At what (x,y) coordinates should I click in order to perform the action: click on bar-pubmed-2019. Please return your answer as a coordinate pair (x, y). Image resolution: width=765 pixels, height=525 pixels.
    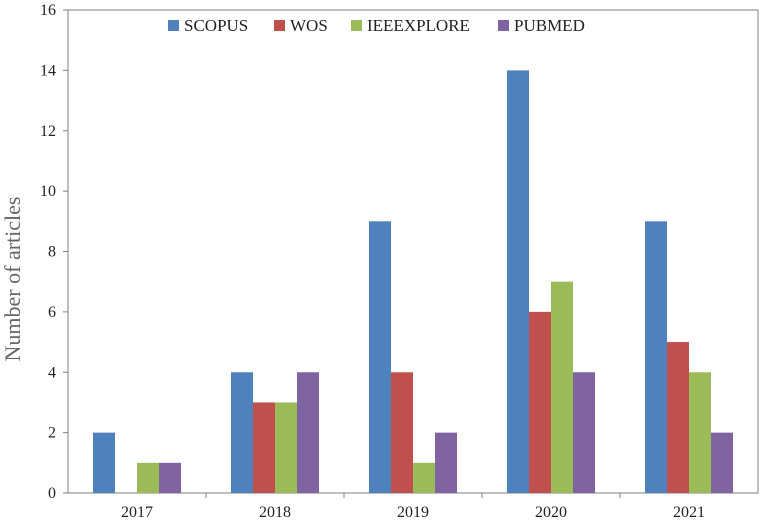
    Looking at the image, I should click on (446, 462).